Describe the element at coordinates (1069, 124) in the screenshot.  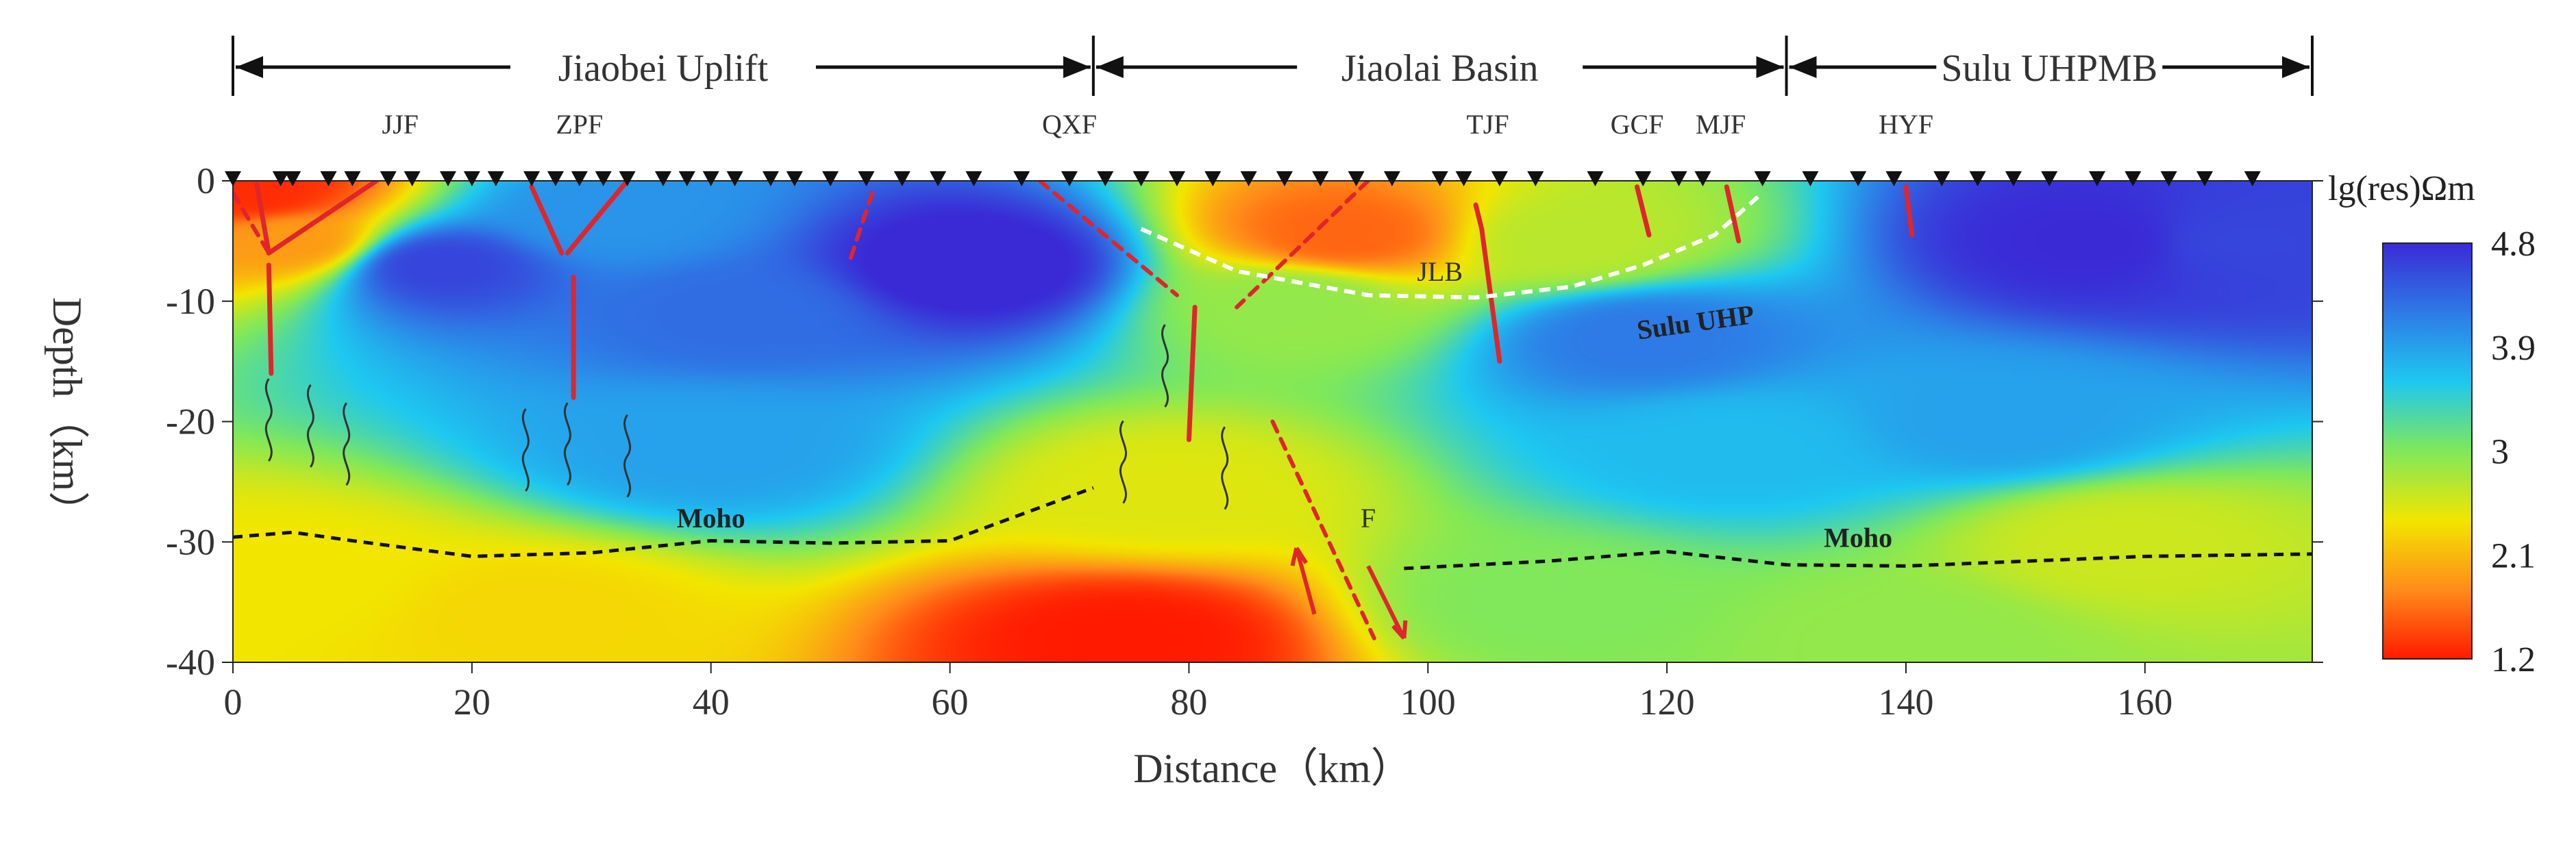
I see `fault-name-label: QXF` at that location.